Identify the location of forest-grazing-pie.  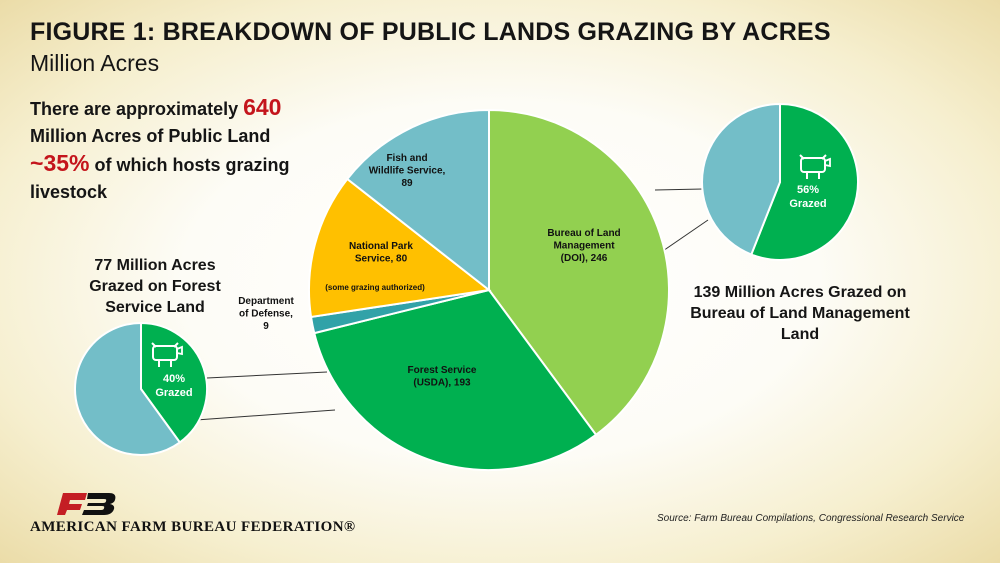
(141, 388).